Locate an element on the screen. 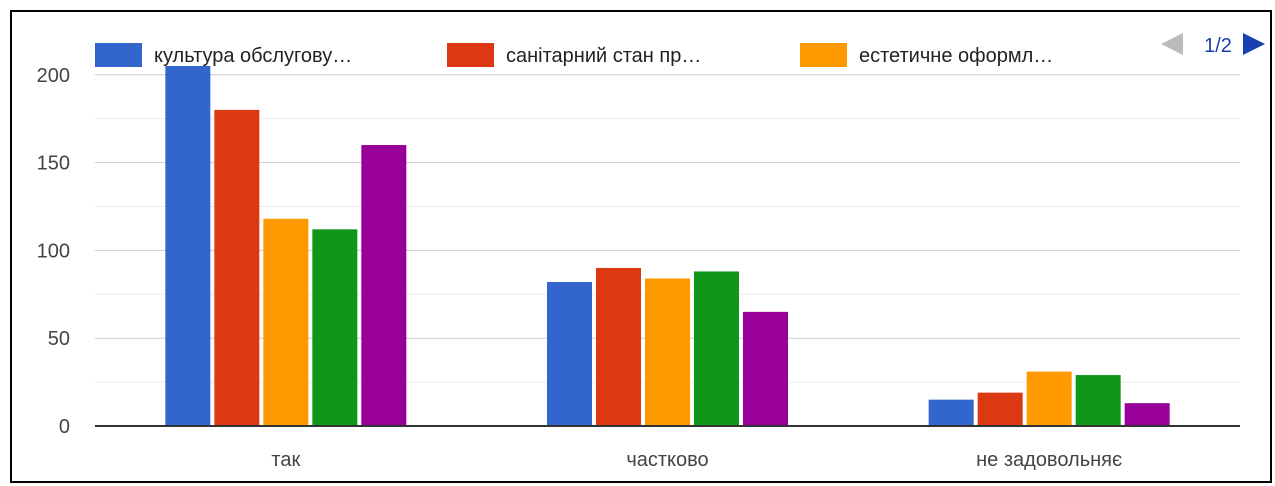 This screenshot has height=486, width=1275. x-tick-label: так is located at coordinates (285, 460).